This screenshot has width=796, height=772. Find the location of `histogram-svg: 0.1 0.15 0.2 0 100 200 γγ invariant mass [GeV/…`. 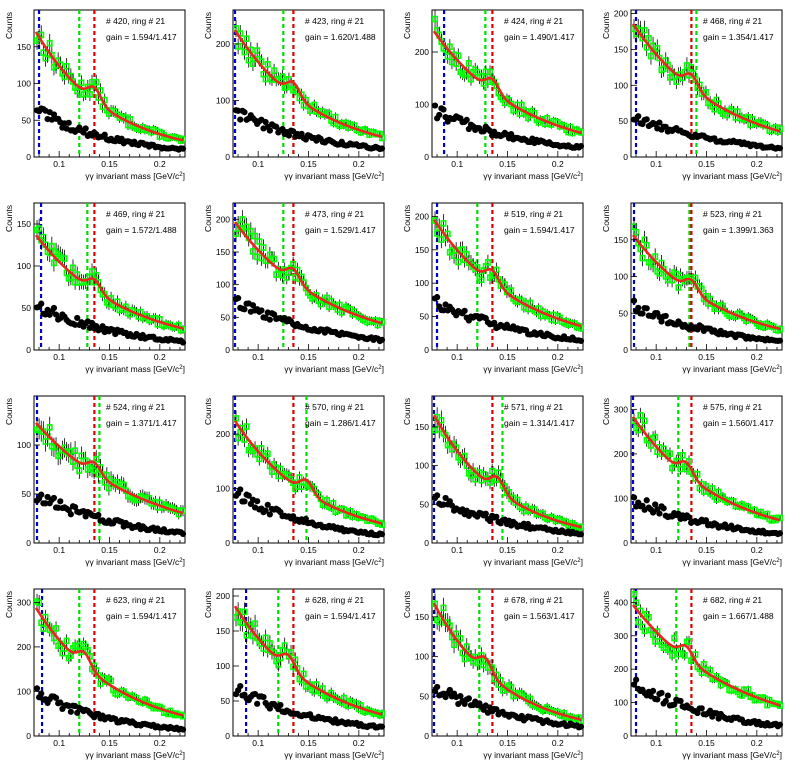

histogram-svg: 0.1 0.15 0.2 0 100 200 γγ invariant mass [GeV/… is located at coordinates (493, 95).